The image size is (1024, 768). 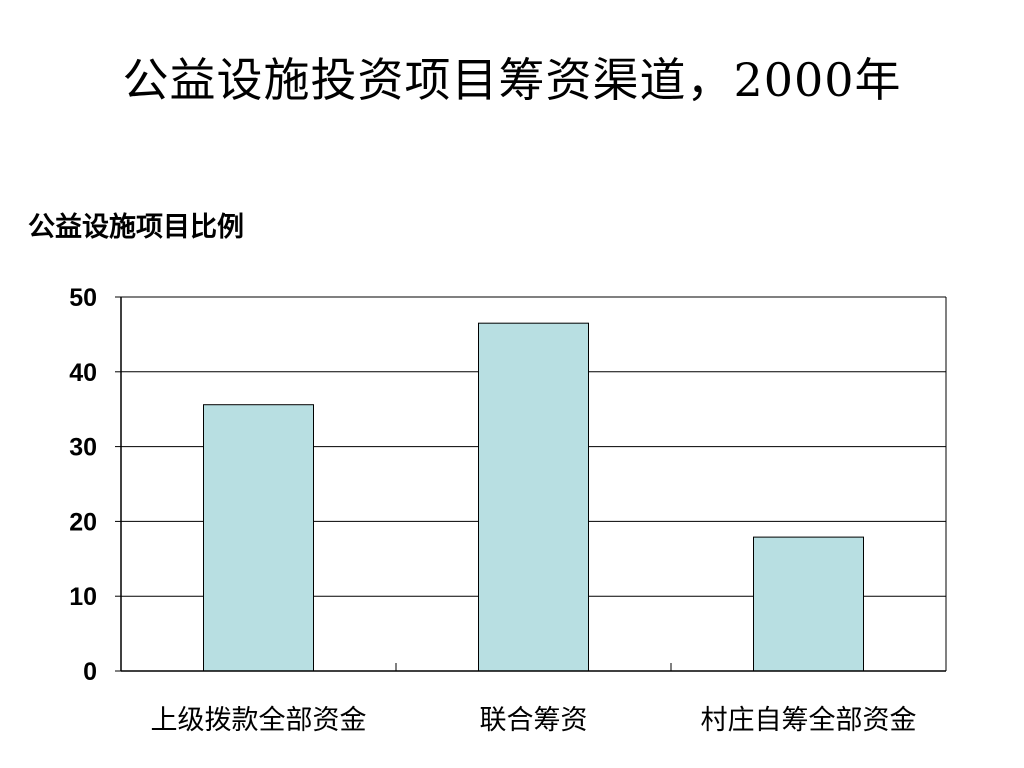 I want to click on category-label: 联合筹资, so click(x=534, y=720).